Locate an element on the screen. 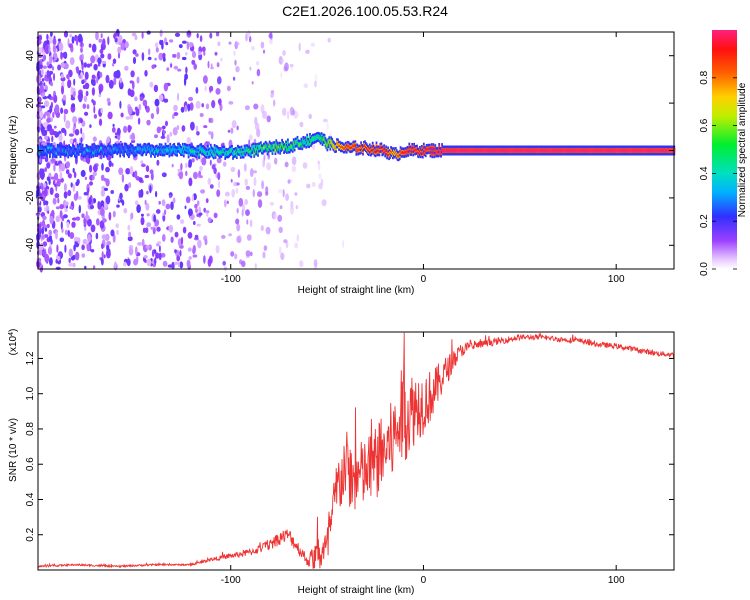 This screenshot has width=750, height=600. snr-multiplier-base: (x10 is located at coordinates (13, 345).